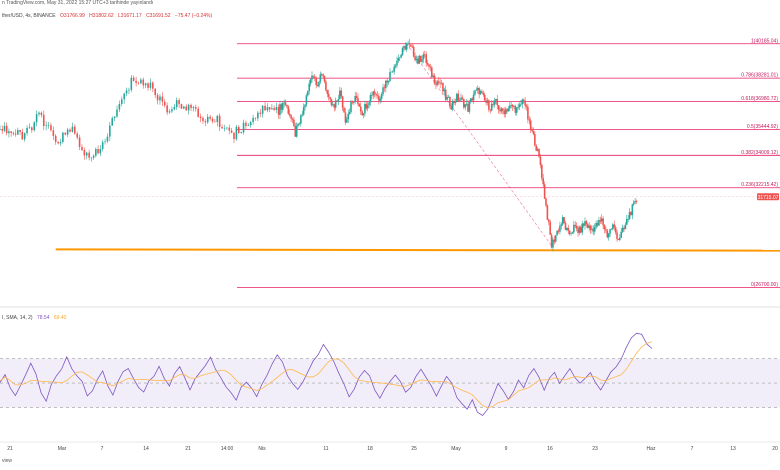 This screenshot has width=780, height=470. Describe the element at coordinates (414, 449) in the screenshot. I see `x-tick-label-9: 25` at that location.